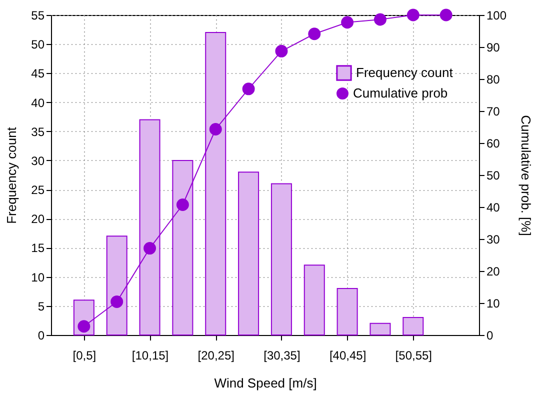  I want to click on y2-axis-title: Cumulative prob. [%], so click(526, 175).